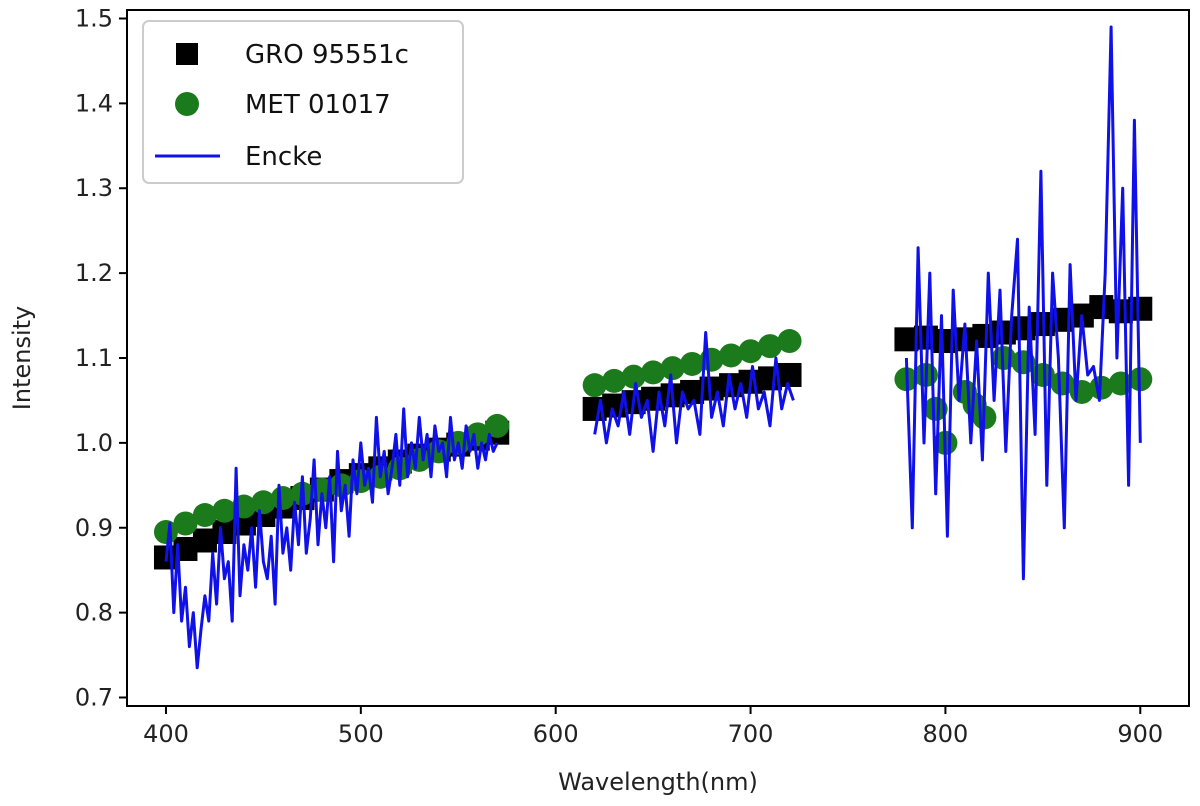 The height and width of the screenshot is (806, 1200). What do you see at coordinates (187, 104) in the screenshot?
I see `legend-marker-circle` at bounding box center [187, 104].